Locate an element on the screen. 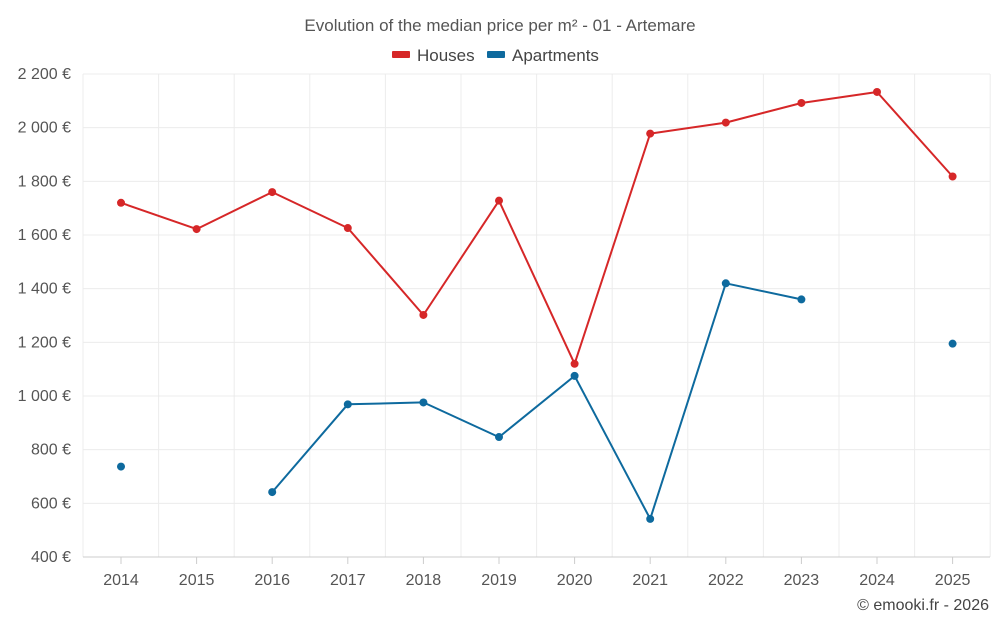 Image resolution: width=1000 pixels, height=625 pixels. legend-swatch-houses is located at coordinates (401, 54).